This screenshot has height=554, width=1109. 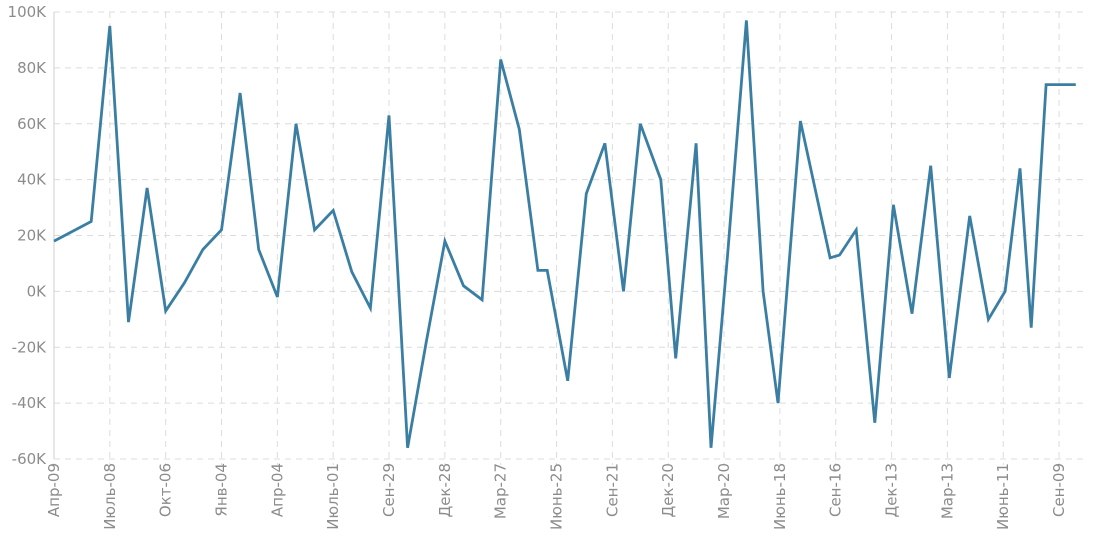 I want to click on y-tick-label: 80K, so click(x=32, y=68).